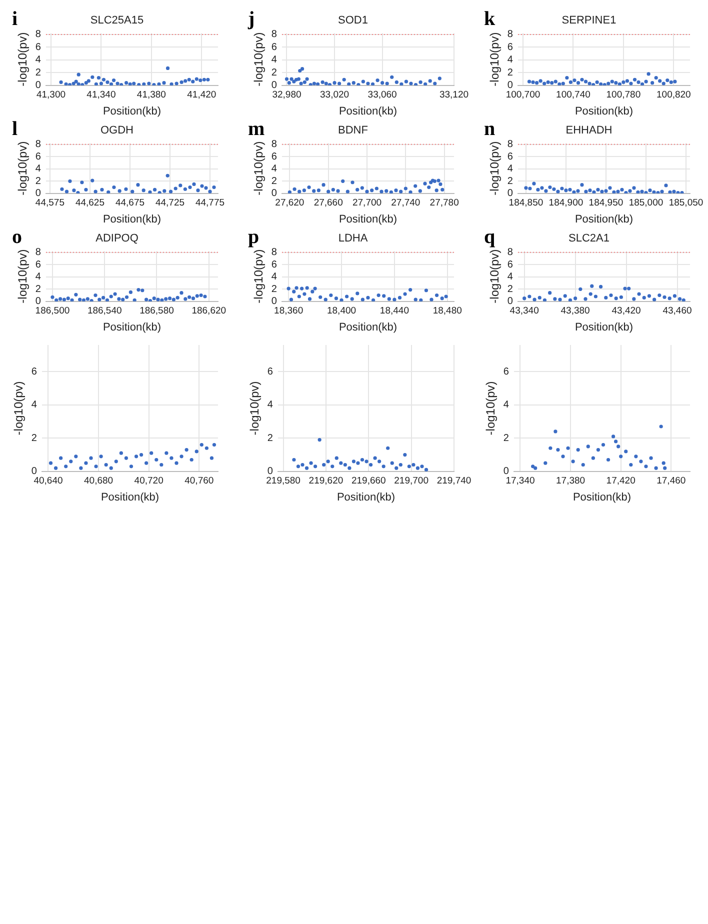 This screenshot has width=708, height=924. Describe the element at coordinates (256, 129) in the screenshot. I see `text: m` at that location.